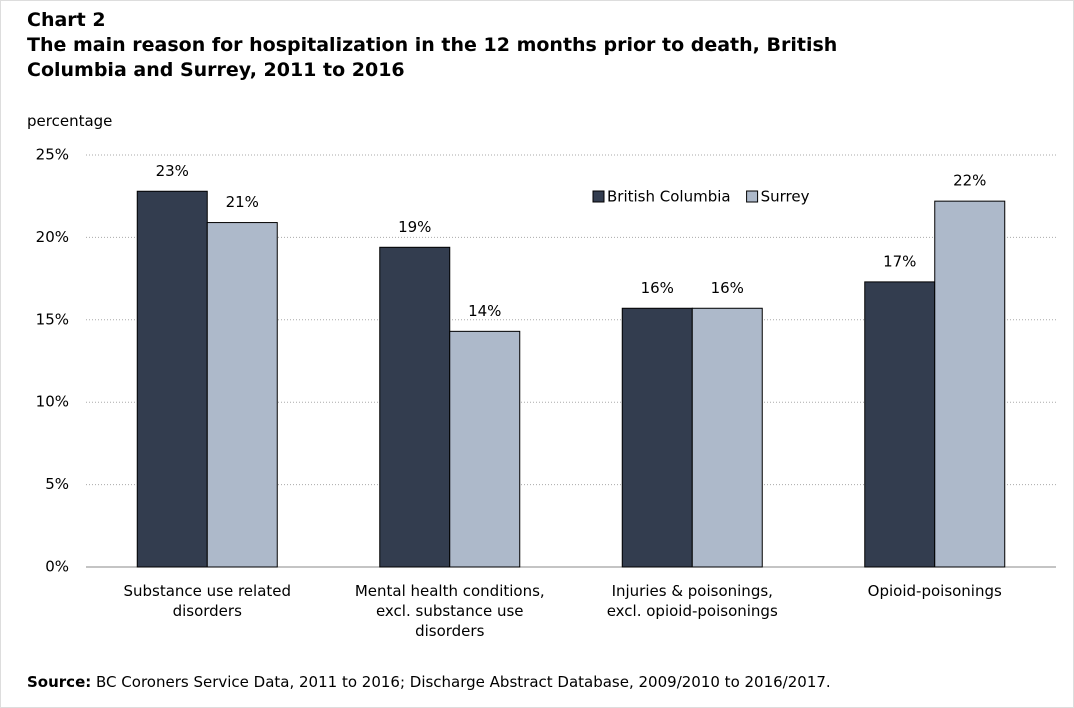 The height and width of the screenshot is (708, 1074). Describe the element at coordinates (899, 261) in the screenshot. I see `data-label: 17%` at that location.